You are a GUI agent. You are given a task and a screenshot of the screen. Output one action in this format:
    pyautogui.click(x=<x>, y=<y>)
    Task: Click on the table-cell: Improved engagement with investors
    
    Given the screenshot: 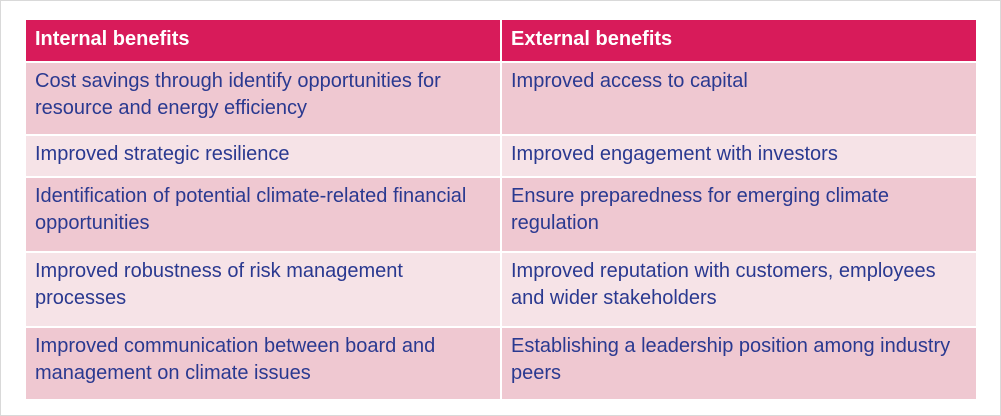 What is the action you would take?
    pyautogui.click(x=739, y=156)
    